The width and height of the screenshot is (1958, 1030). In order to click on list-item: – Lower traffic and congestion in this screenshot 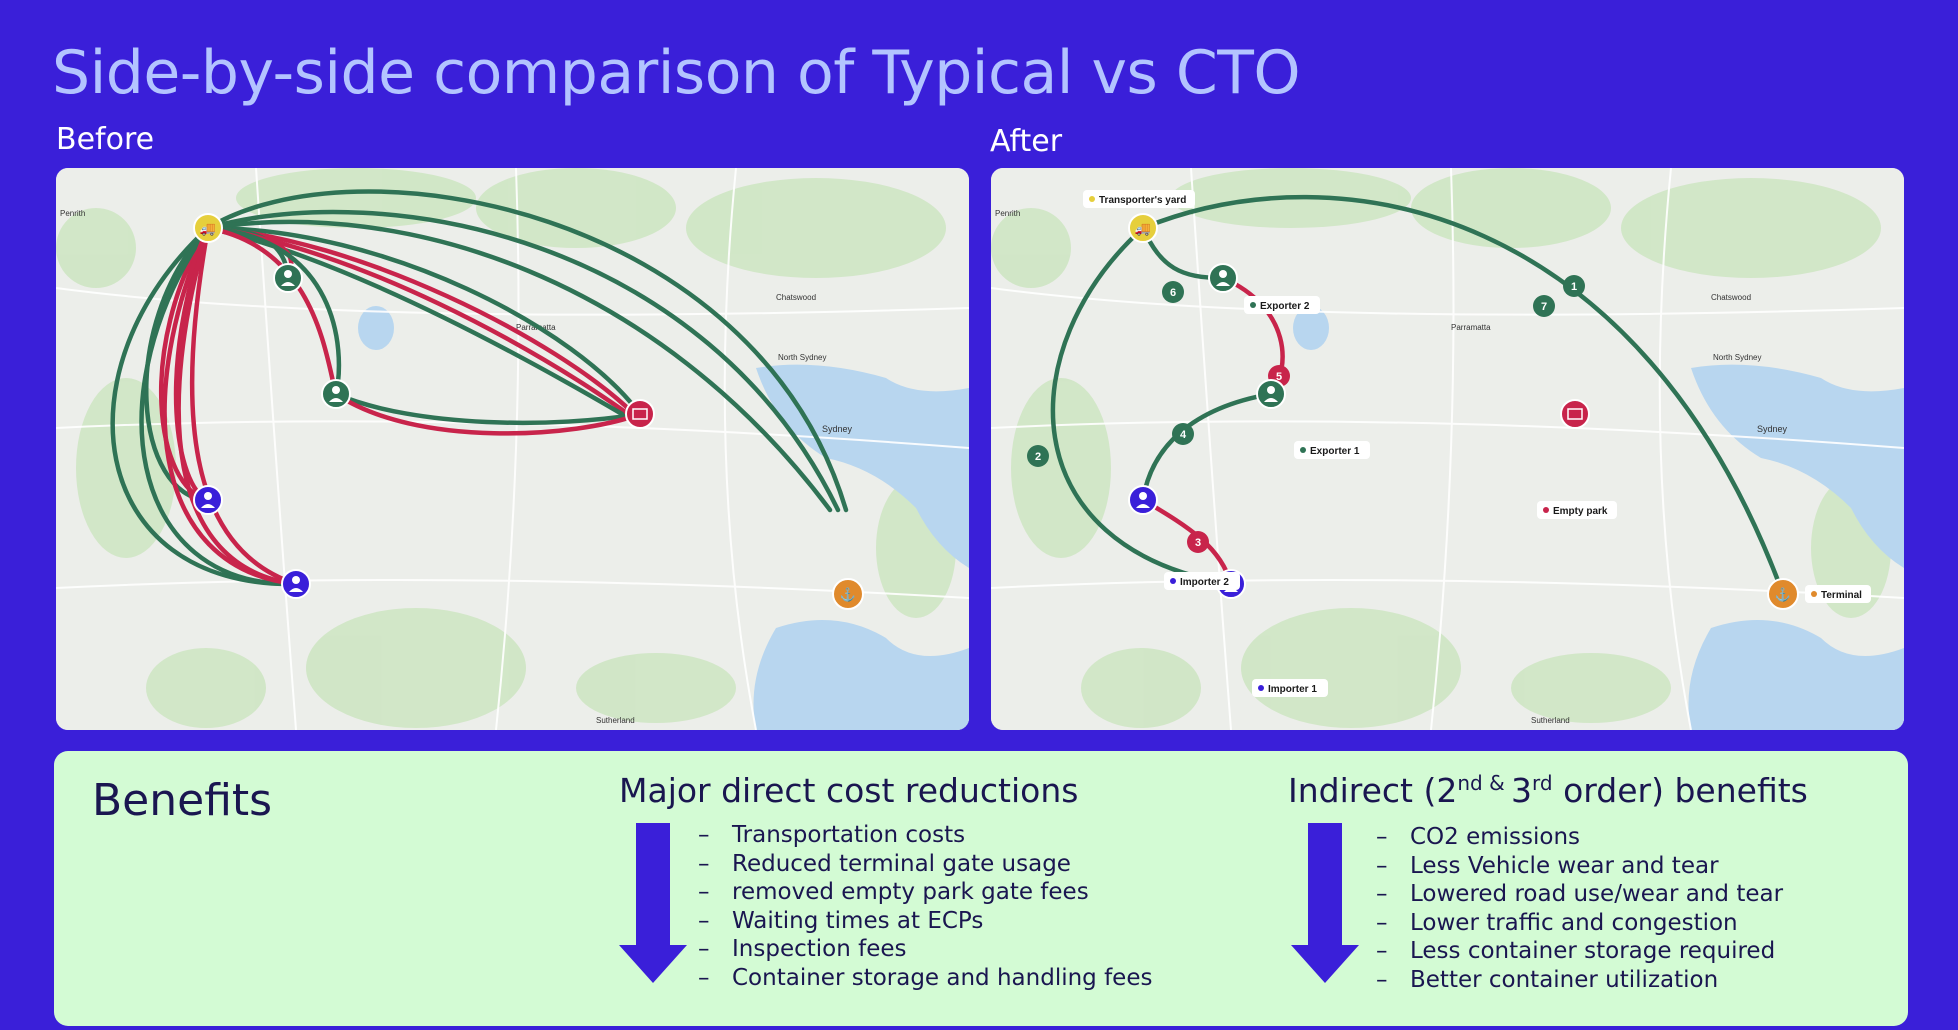, I will do `click(1557, 922)`.